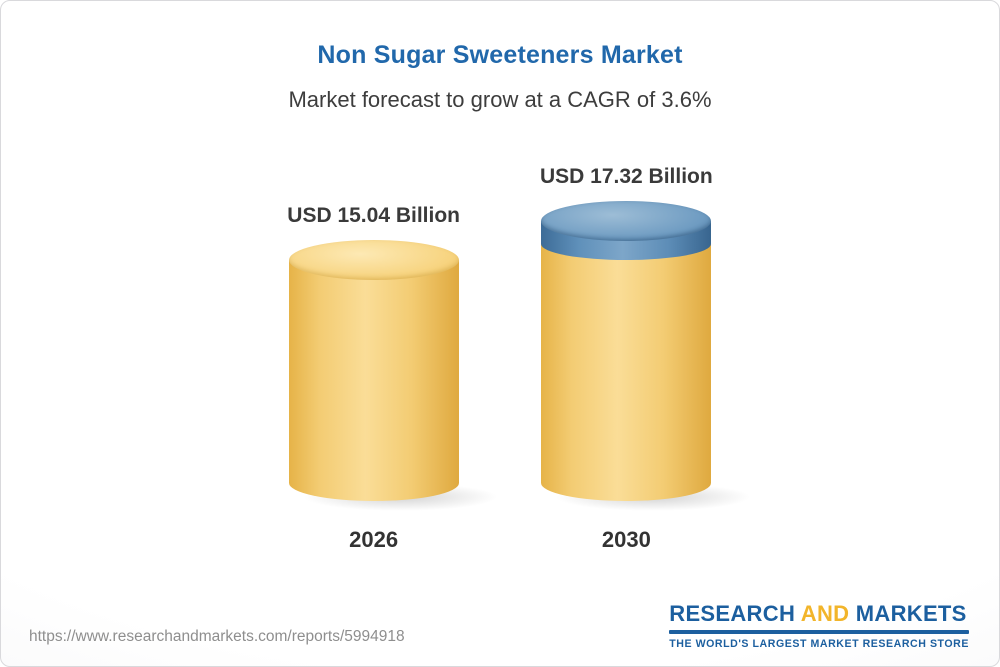 The height and width of the screenshot is (667, 1000). What do you see at coordinates (819, 632) in the screenshot?
I see `logo-divider-bar` at bounding box center [819, 632].